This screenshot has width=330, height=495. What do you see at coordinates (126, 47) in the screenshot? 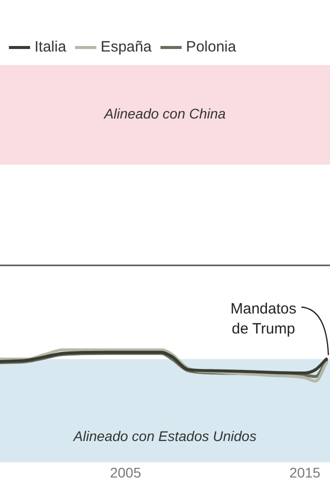
I see `legend-label: España` at bounding box center [126, 47].